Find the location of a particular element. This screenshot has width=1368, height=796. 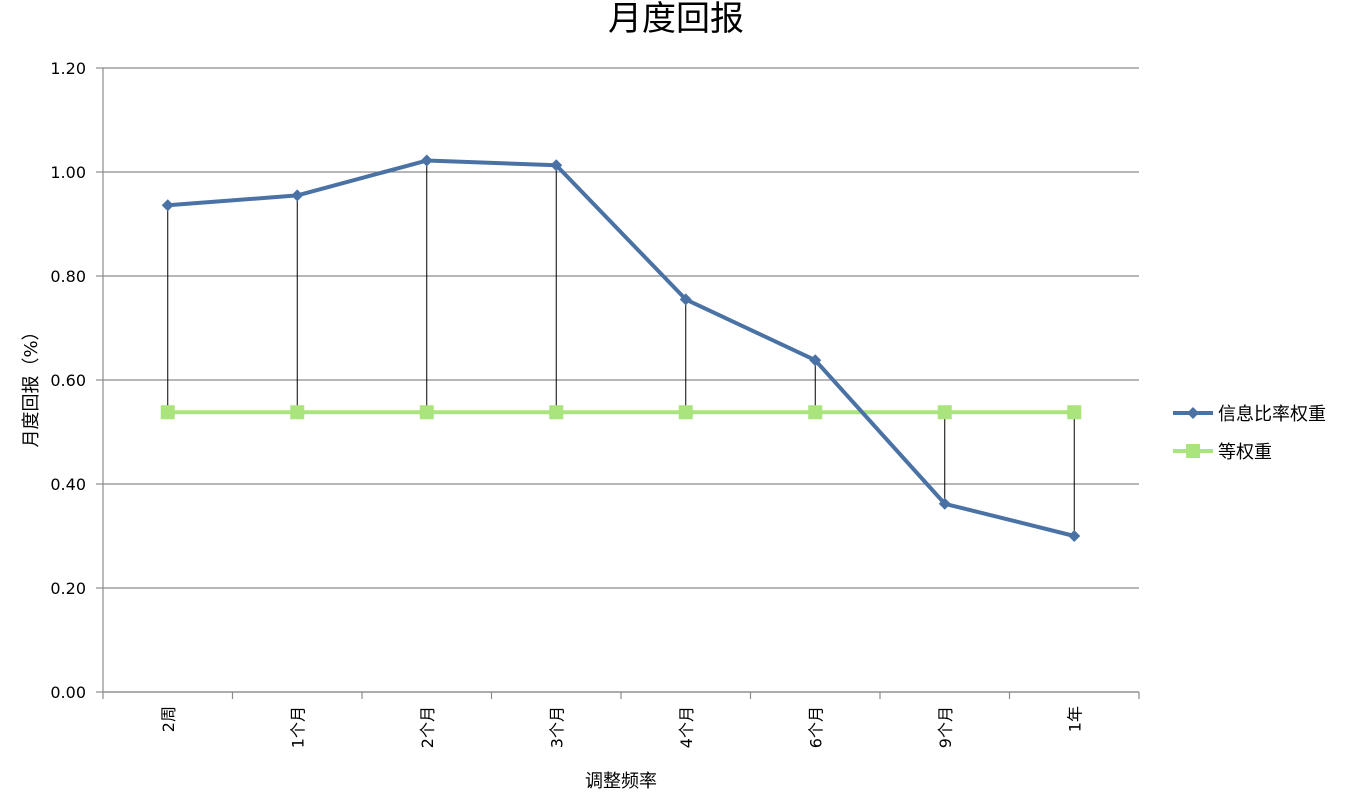

y-tick-label: 1.20 is located at coordinates (68, 68).